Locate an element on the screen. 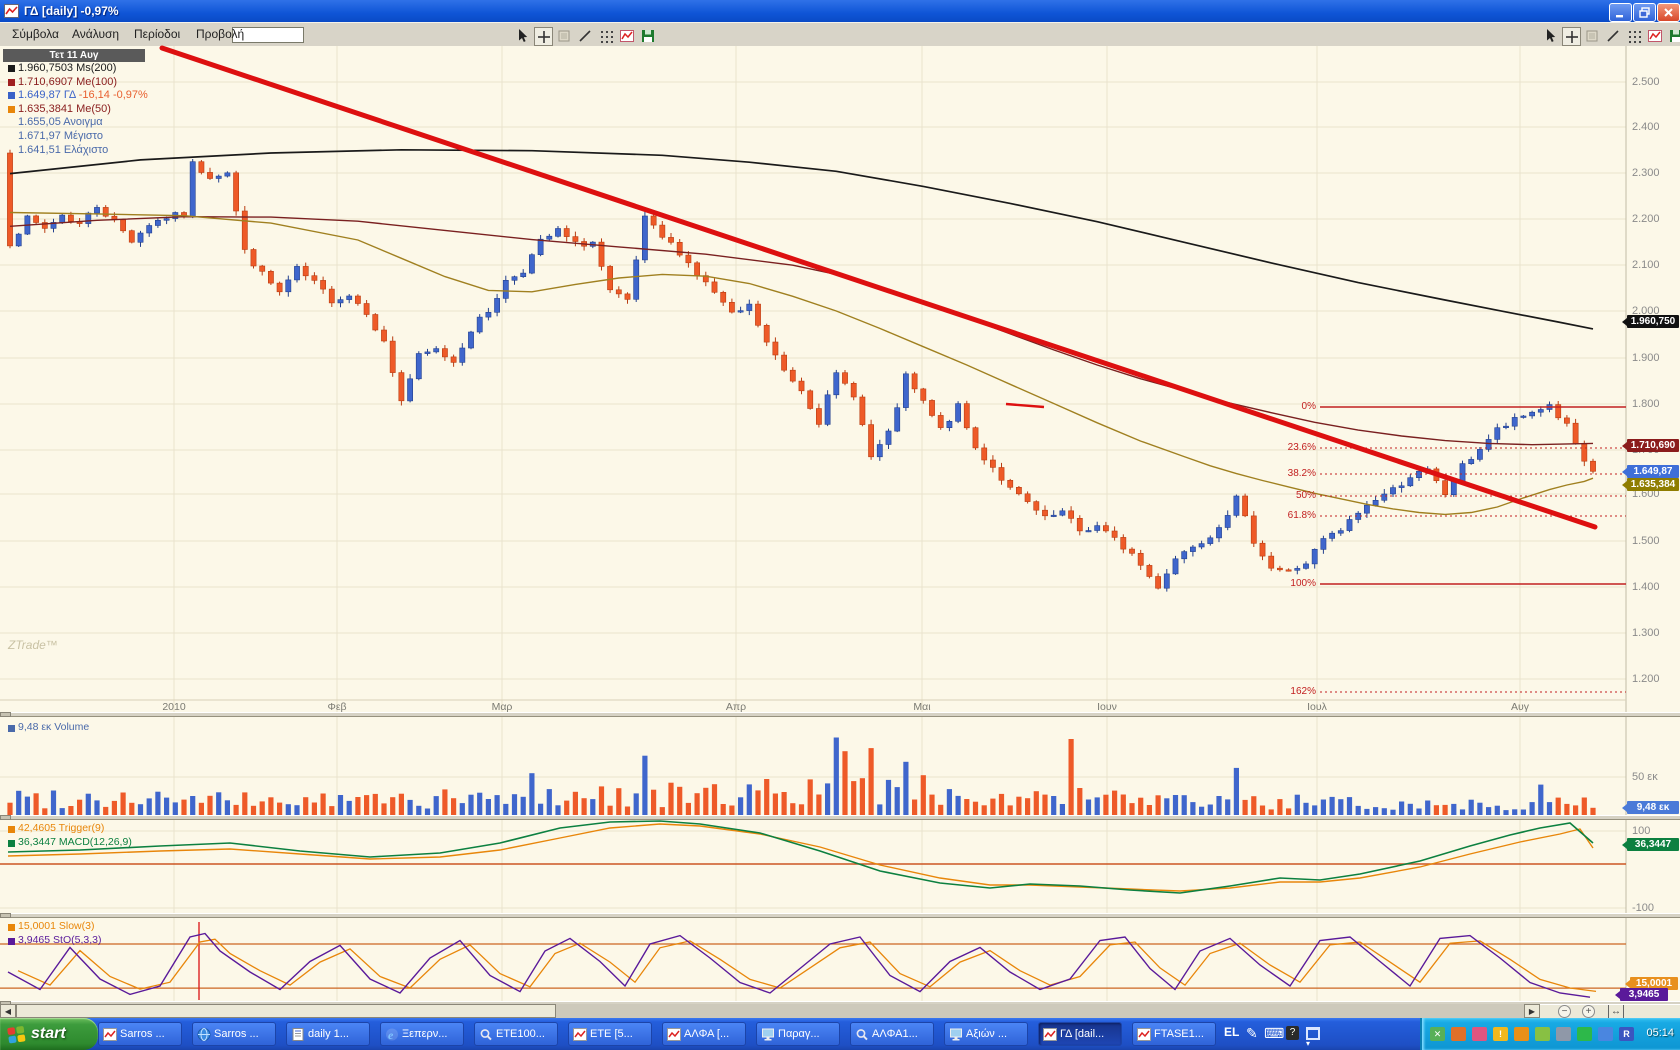 This screenshot has width=1680, height=1050. tray-messenger-icon is located at coordinates (1479, 1034).